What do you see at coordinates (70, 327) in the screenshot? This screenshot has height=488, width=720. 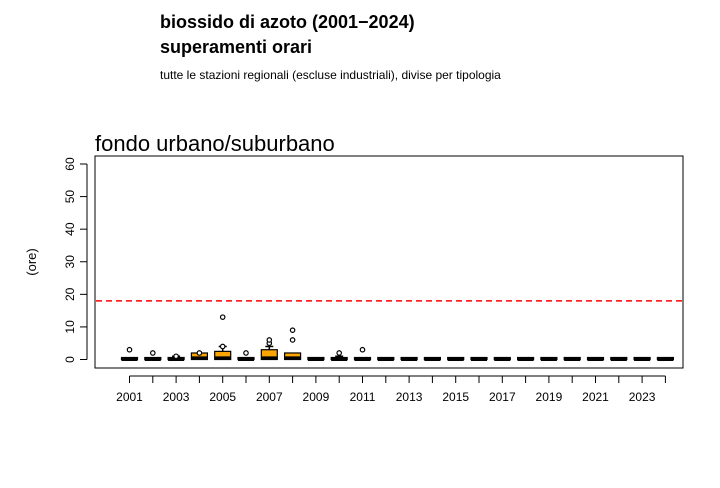 I see `y-tick-label: 10` at bounding box center [70, 327].